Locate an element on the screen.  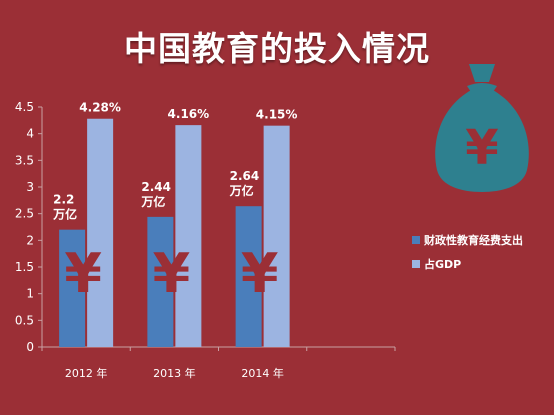
money-bag-yen-icon: ¥ is located at coordinates (482, 128).